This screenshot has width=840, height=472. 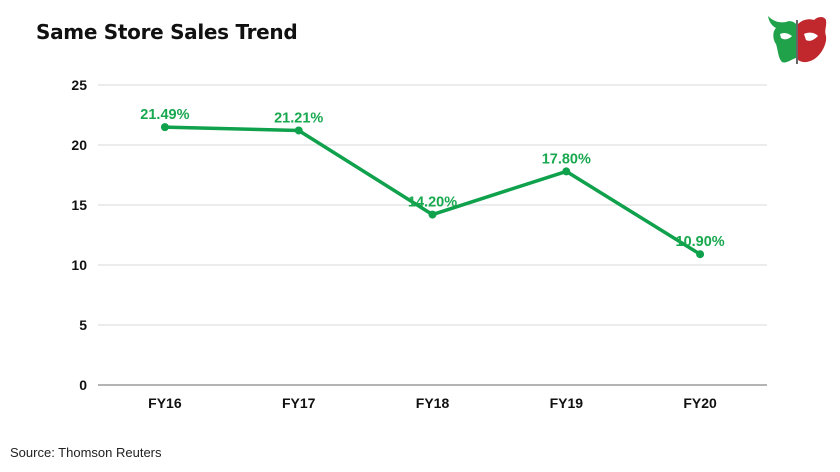 What do you see at coordinates (83, 385) in the screenshot?
I see `y-tick-label: 0` at bounding box center [83, 385].